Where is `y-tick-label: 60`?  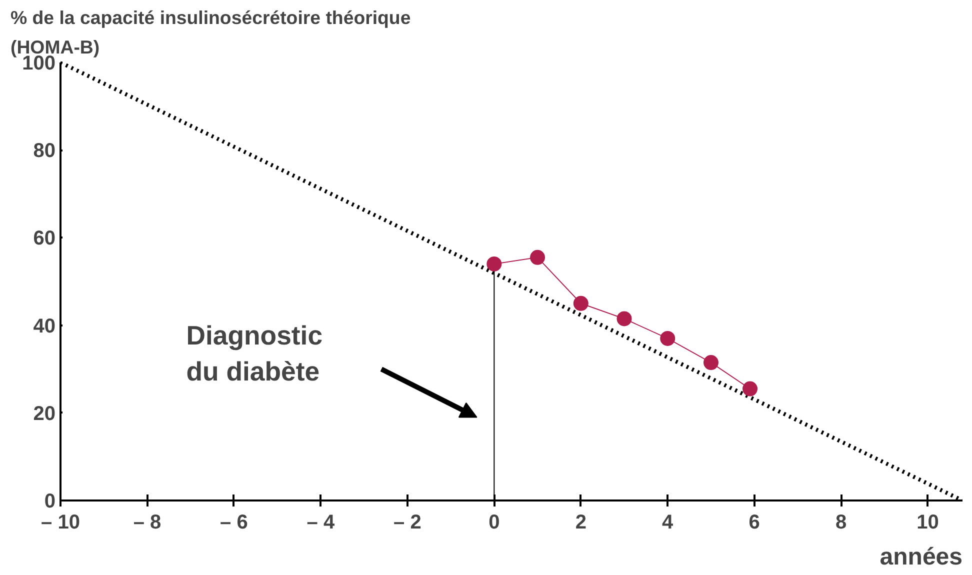 y-tick-label: 60 is located at coordinates (44, 239).